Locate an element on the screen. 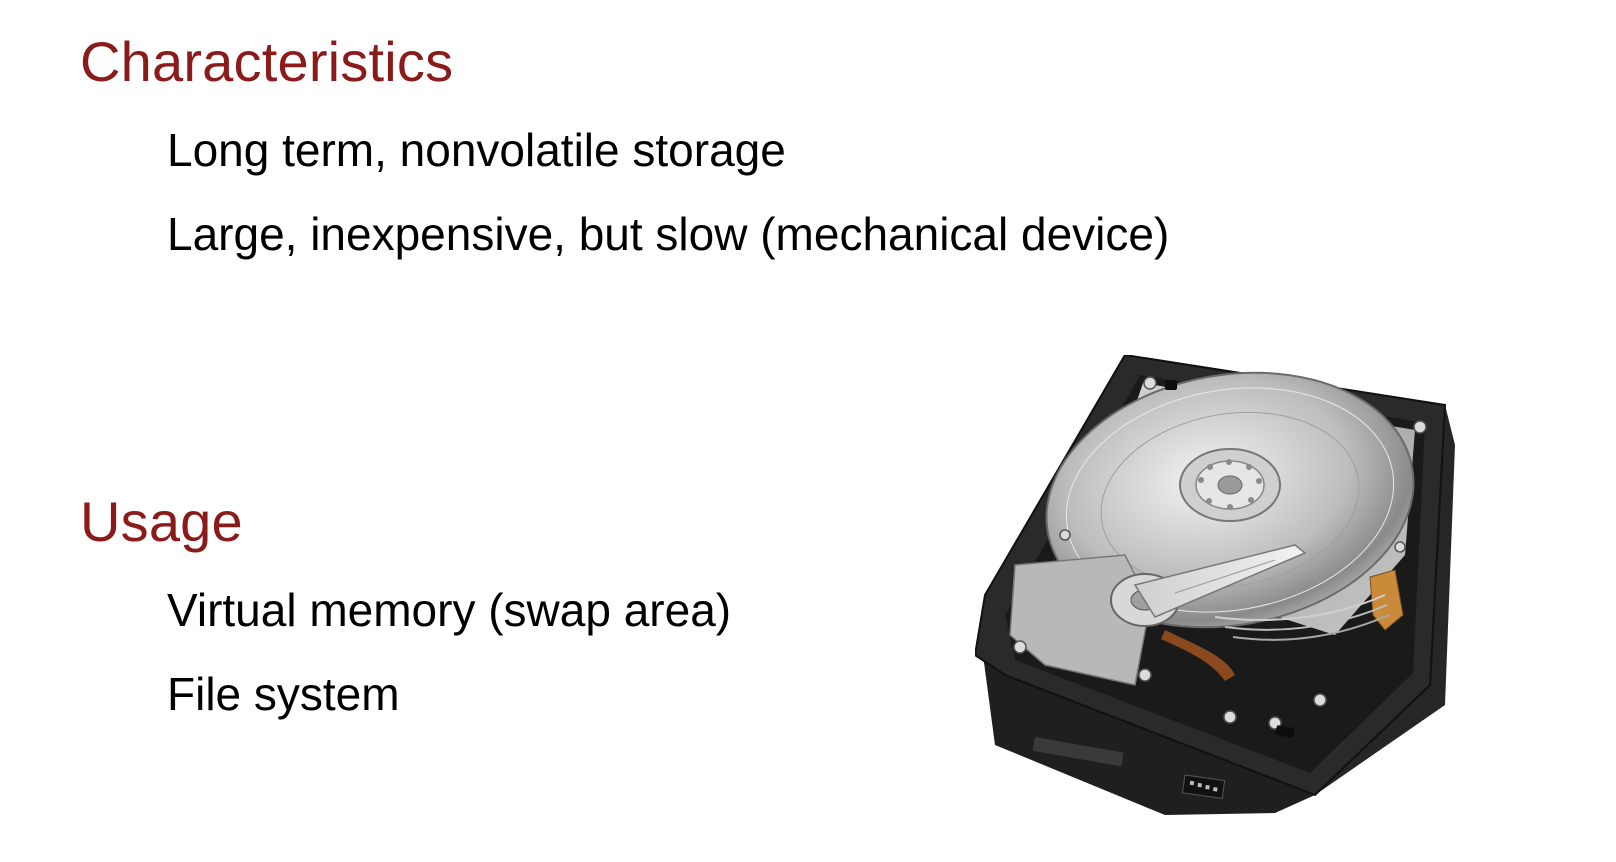 The image size is (1616, 862). list-item: File system is located at coordinates (283, 694).